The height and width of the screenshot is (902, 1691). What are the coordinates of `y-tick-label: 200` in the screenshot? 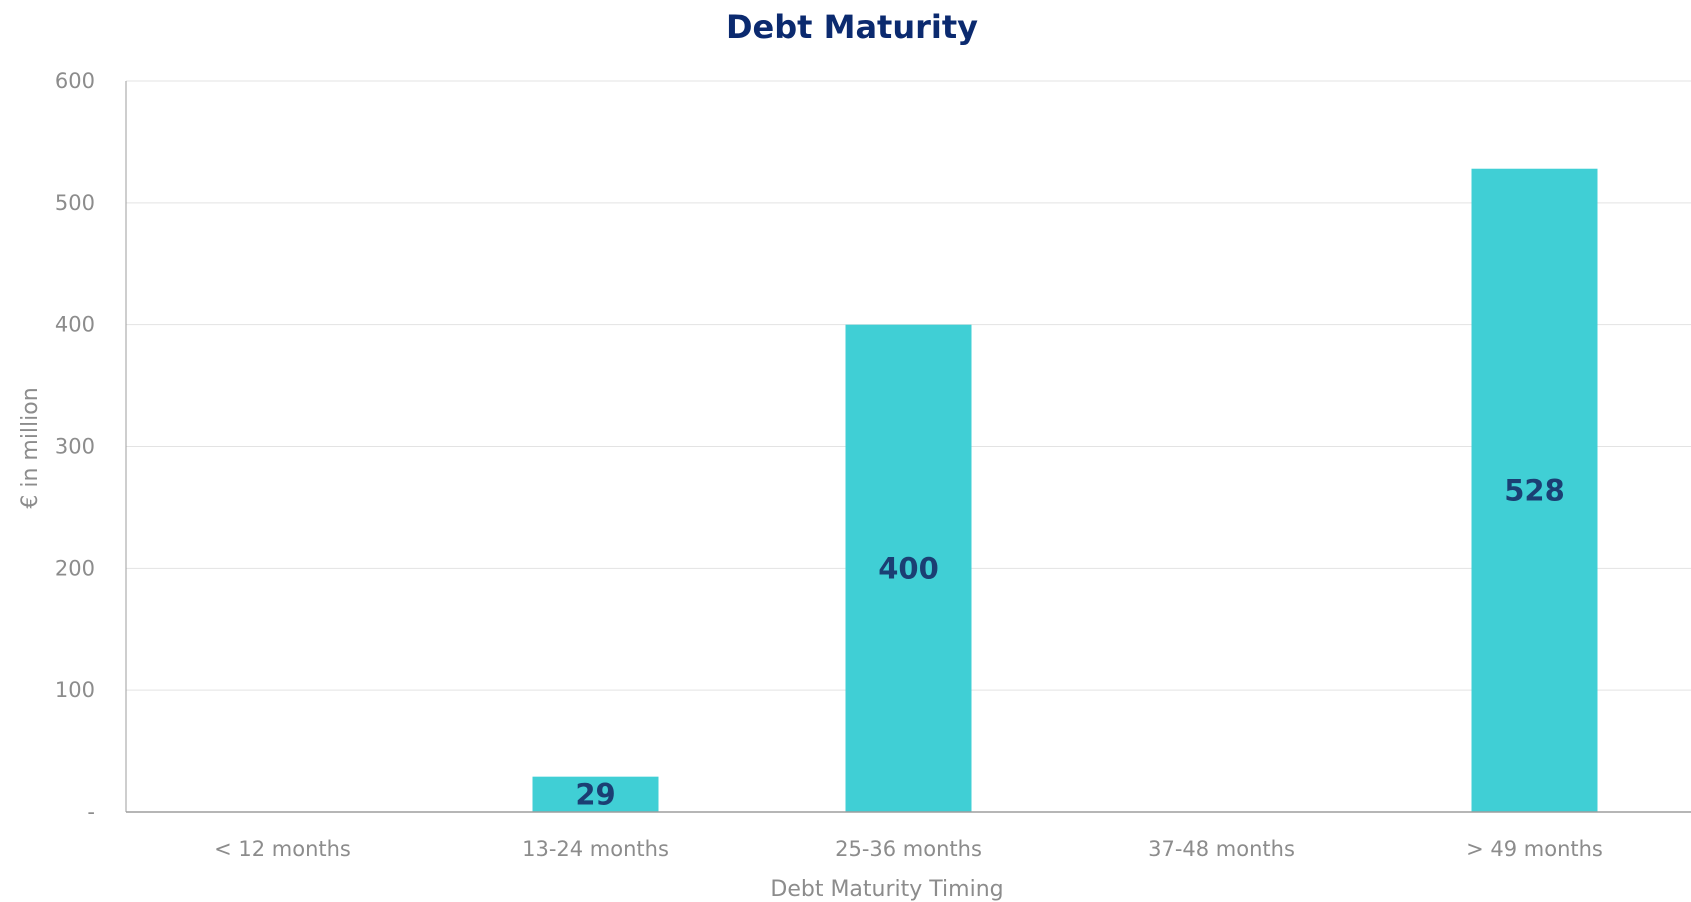 It's located at (75, 568).